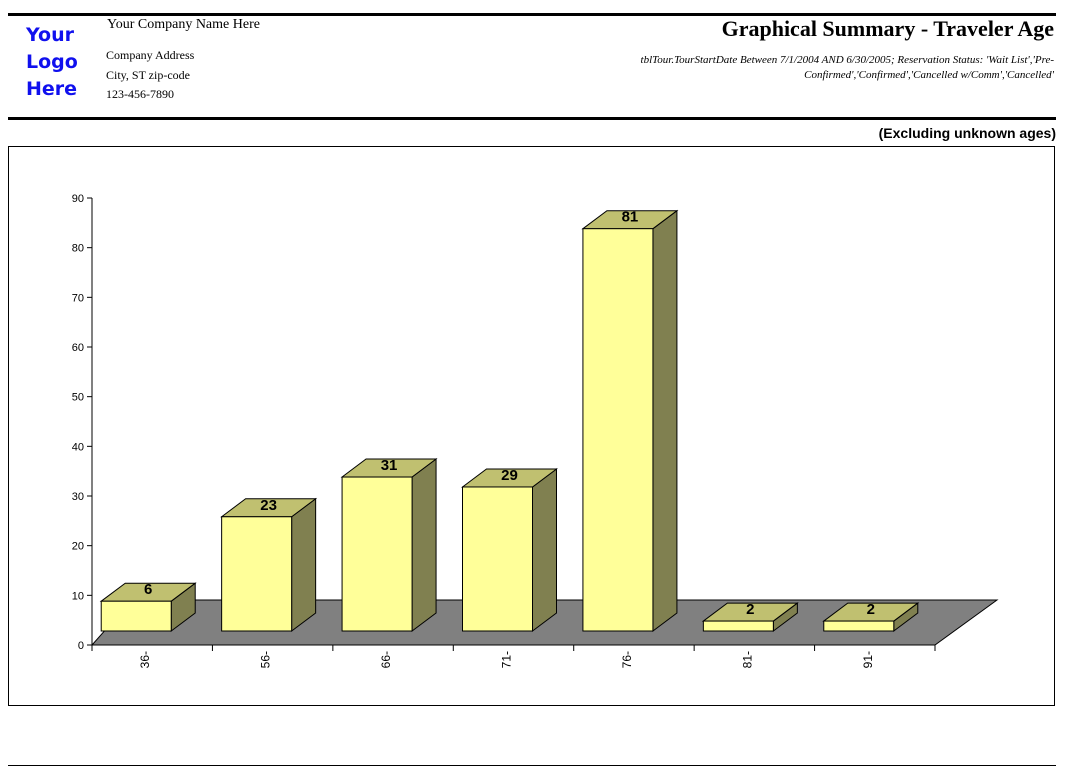  I want to click on y-tick-label: 40, so click(78, 447).